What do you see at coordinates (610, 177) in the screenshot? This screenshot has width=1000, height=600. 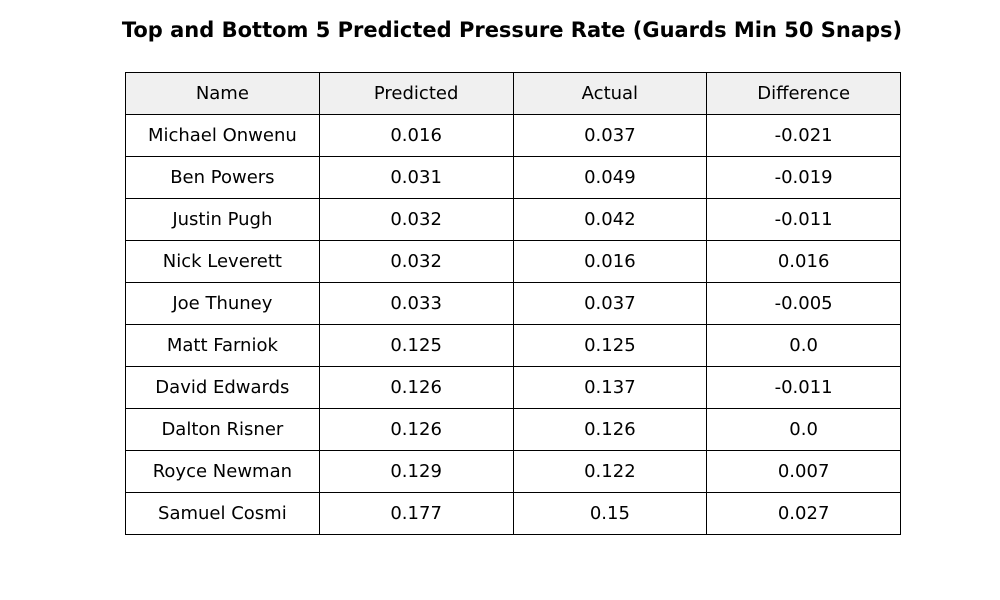 I see `cell-actual: 0.049` at bounding box center [610, 177].